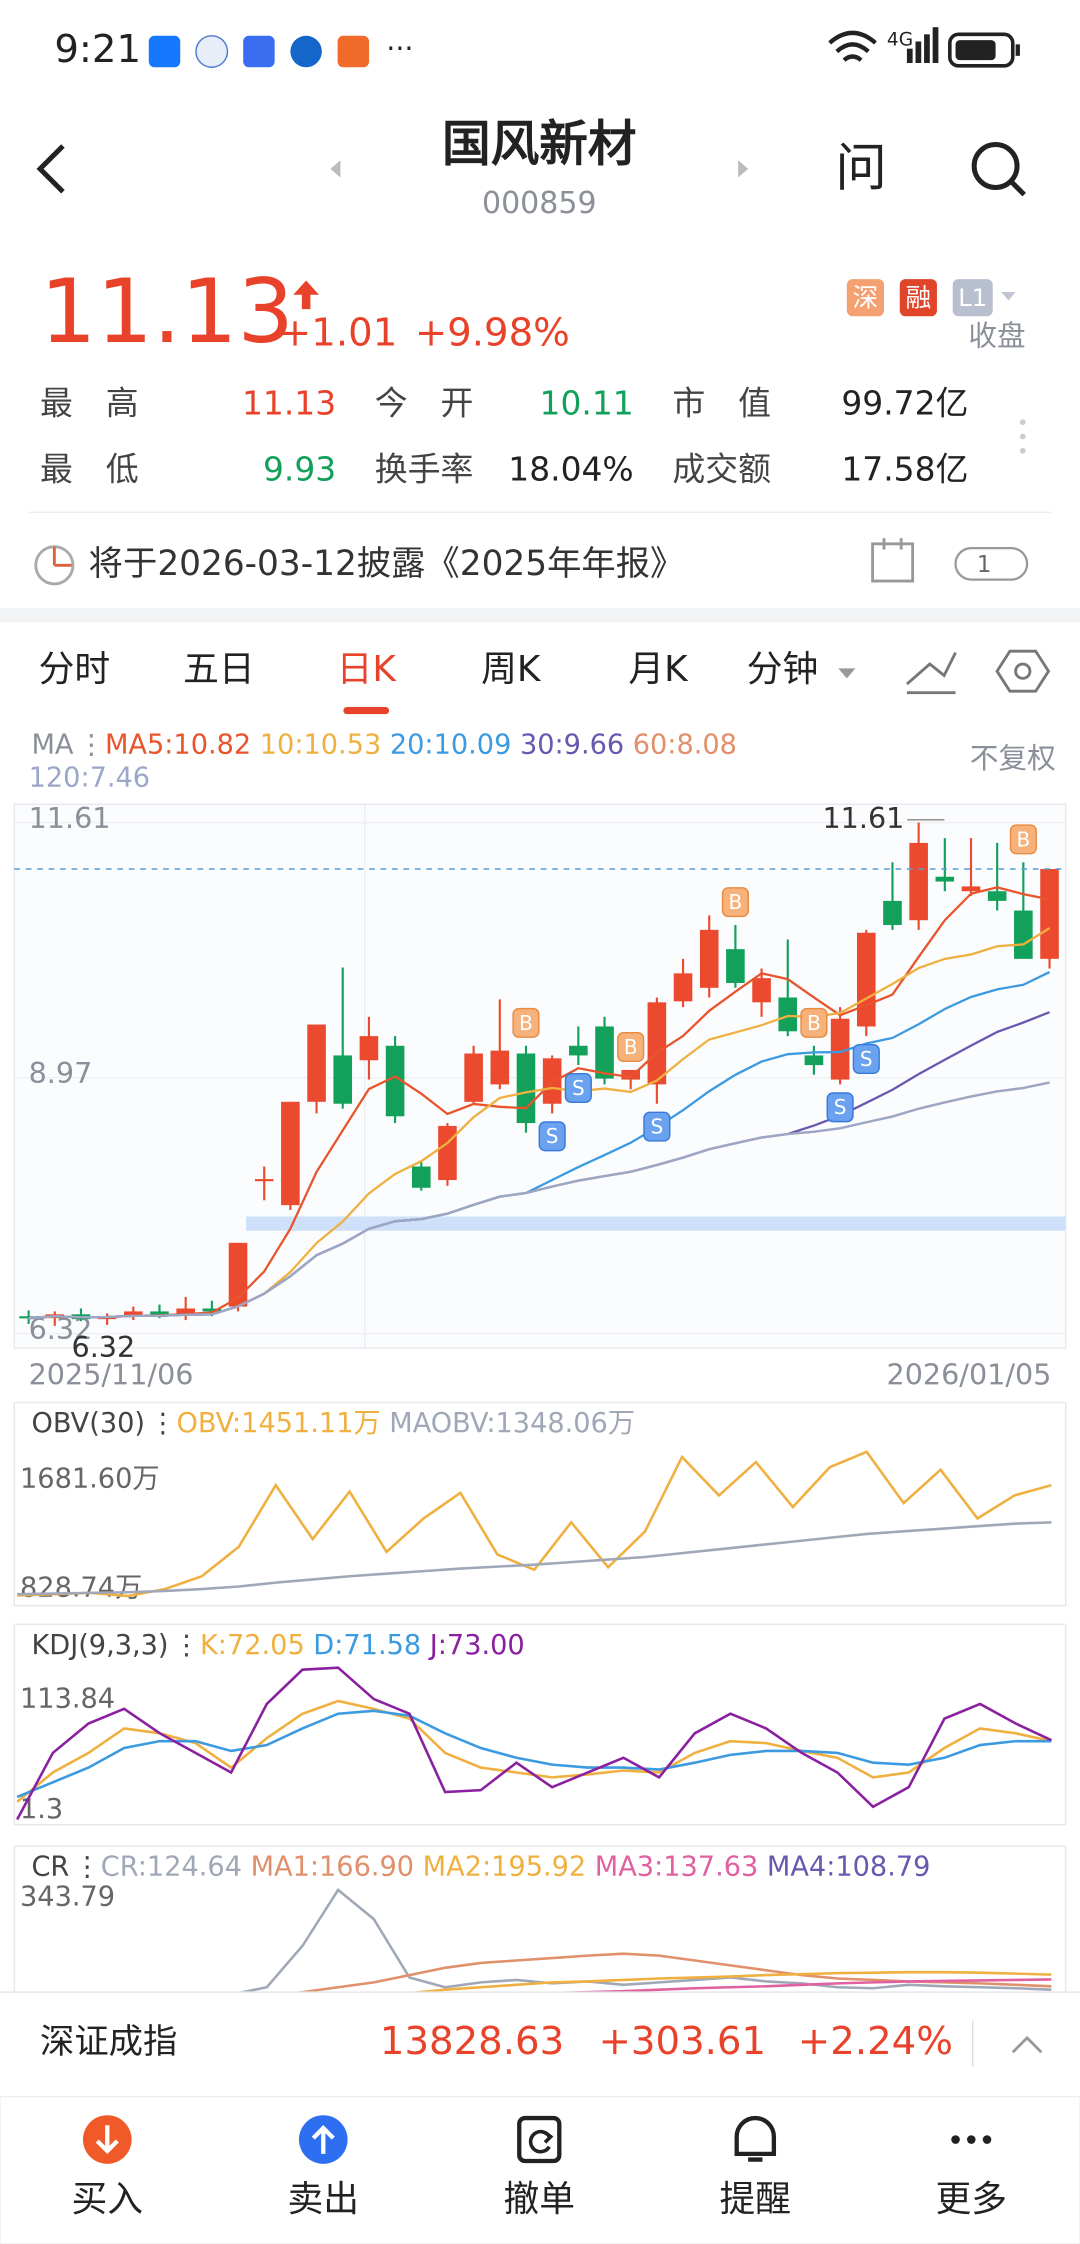  What do you see at coordinates (218, 669) in the screenshot?
I see `tab: 五日` at bounding box center [218, 669].